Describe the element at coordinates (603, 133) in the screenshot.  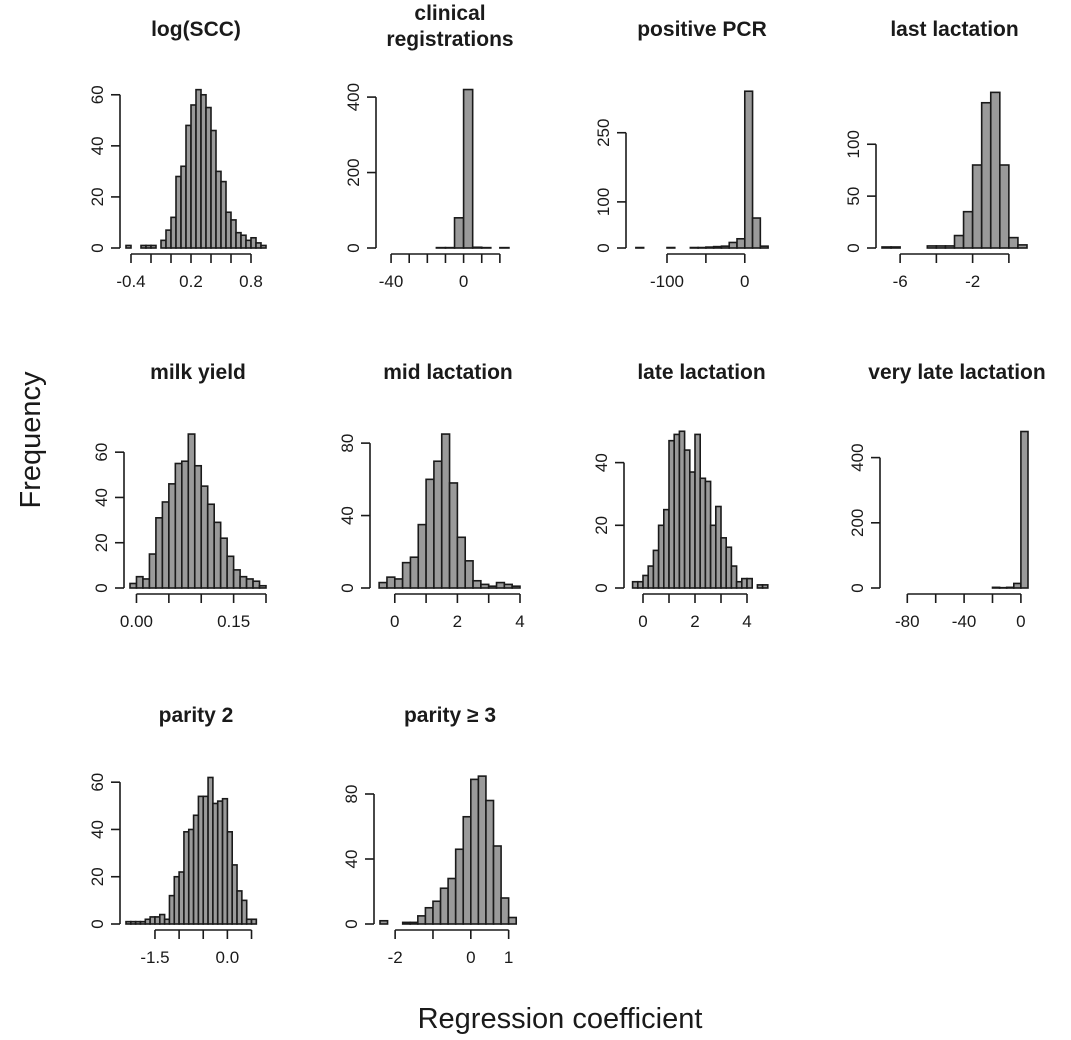
I see `y-tick-label: 250` at that location.